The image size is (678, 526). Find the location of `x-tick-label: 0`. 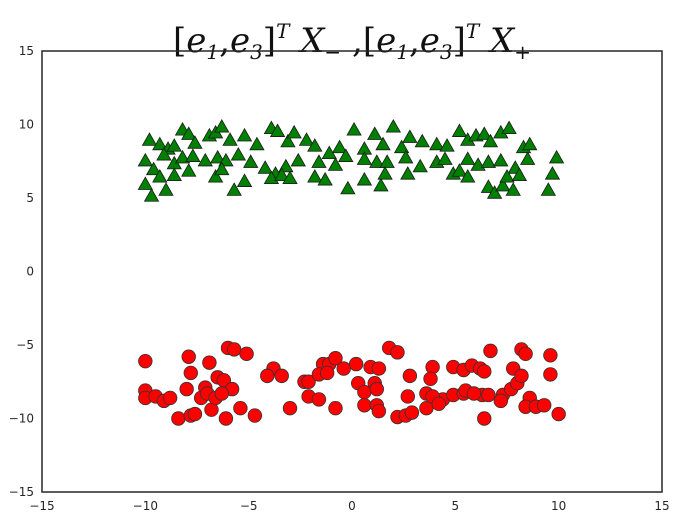

x-tick-label: 0 is located at coordinates (352, 506).